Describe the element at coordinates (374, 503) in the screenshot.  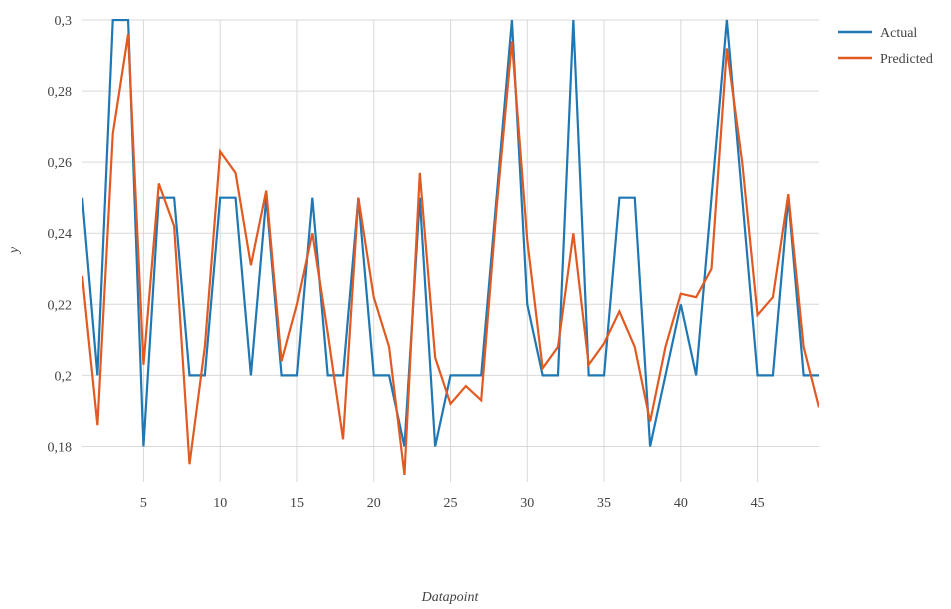
I see `x-tick-label: 20` at that location.